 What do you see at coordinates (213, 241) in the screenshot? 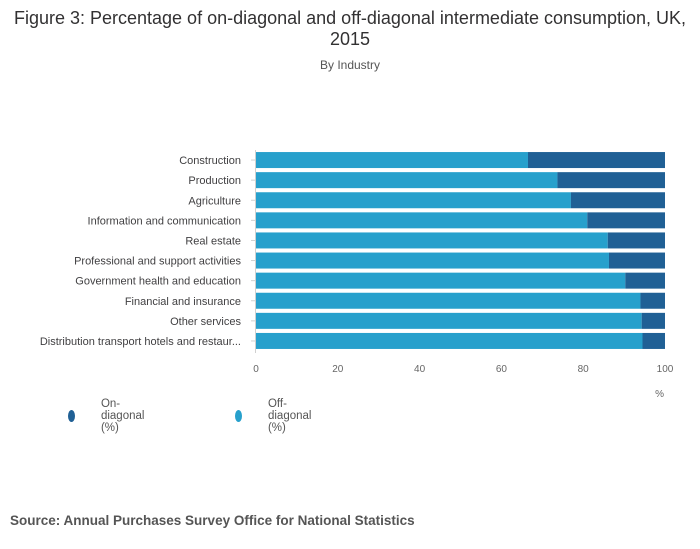
I see `category-label: Real estate` at bounding box center [213, 241].